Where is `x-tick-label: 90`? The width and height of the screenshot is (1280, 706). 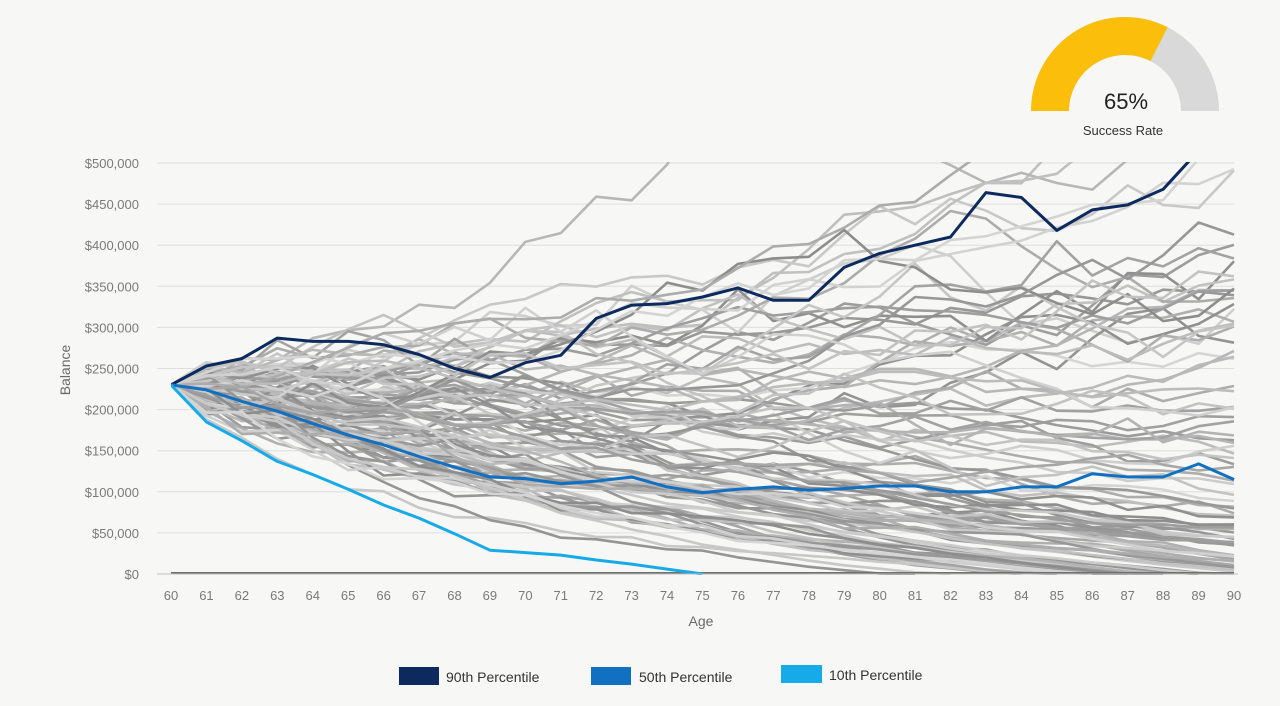
x-tick-label: 90 is located at coordinates (1234, 595).